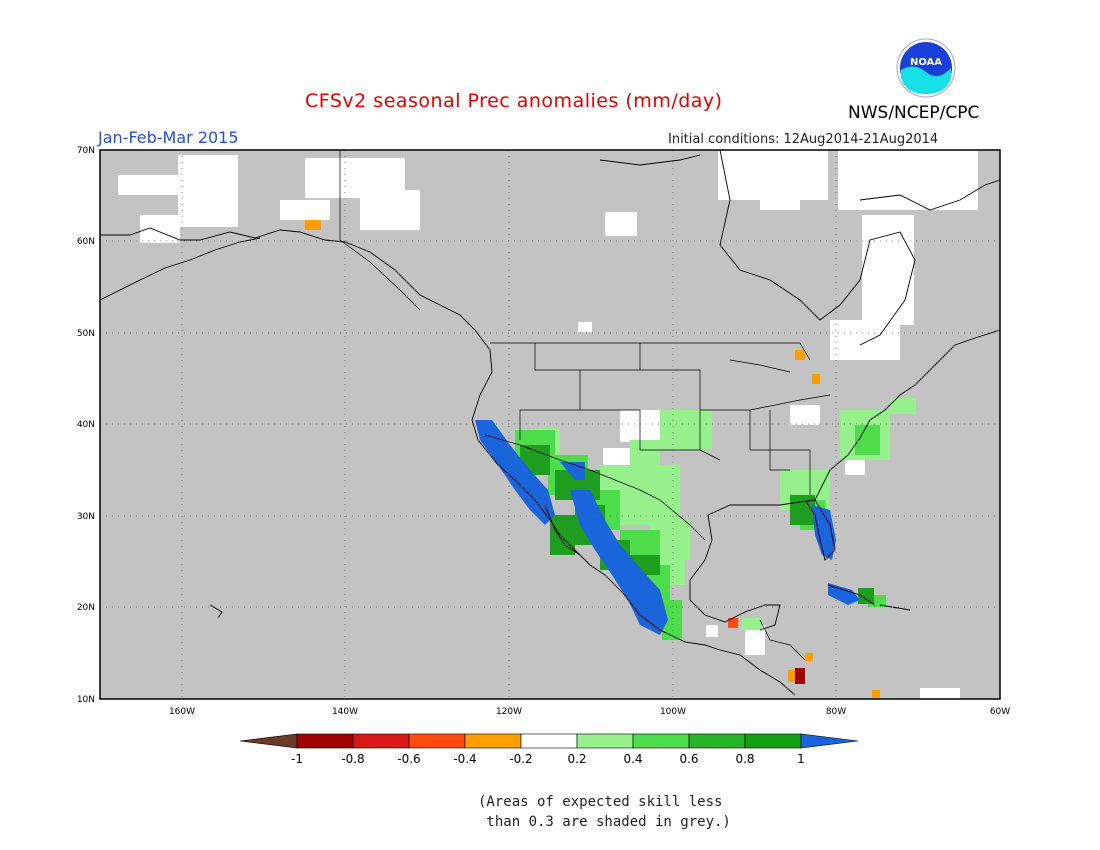  Describe the element at coordinates (836, 712) in the screenshot. I see `lon-label: 80W` at that location.